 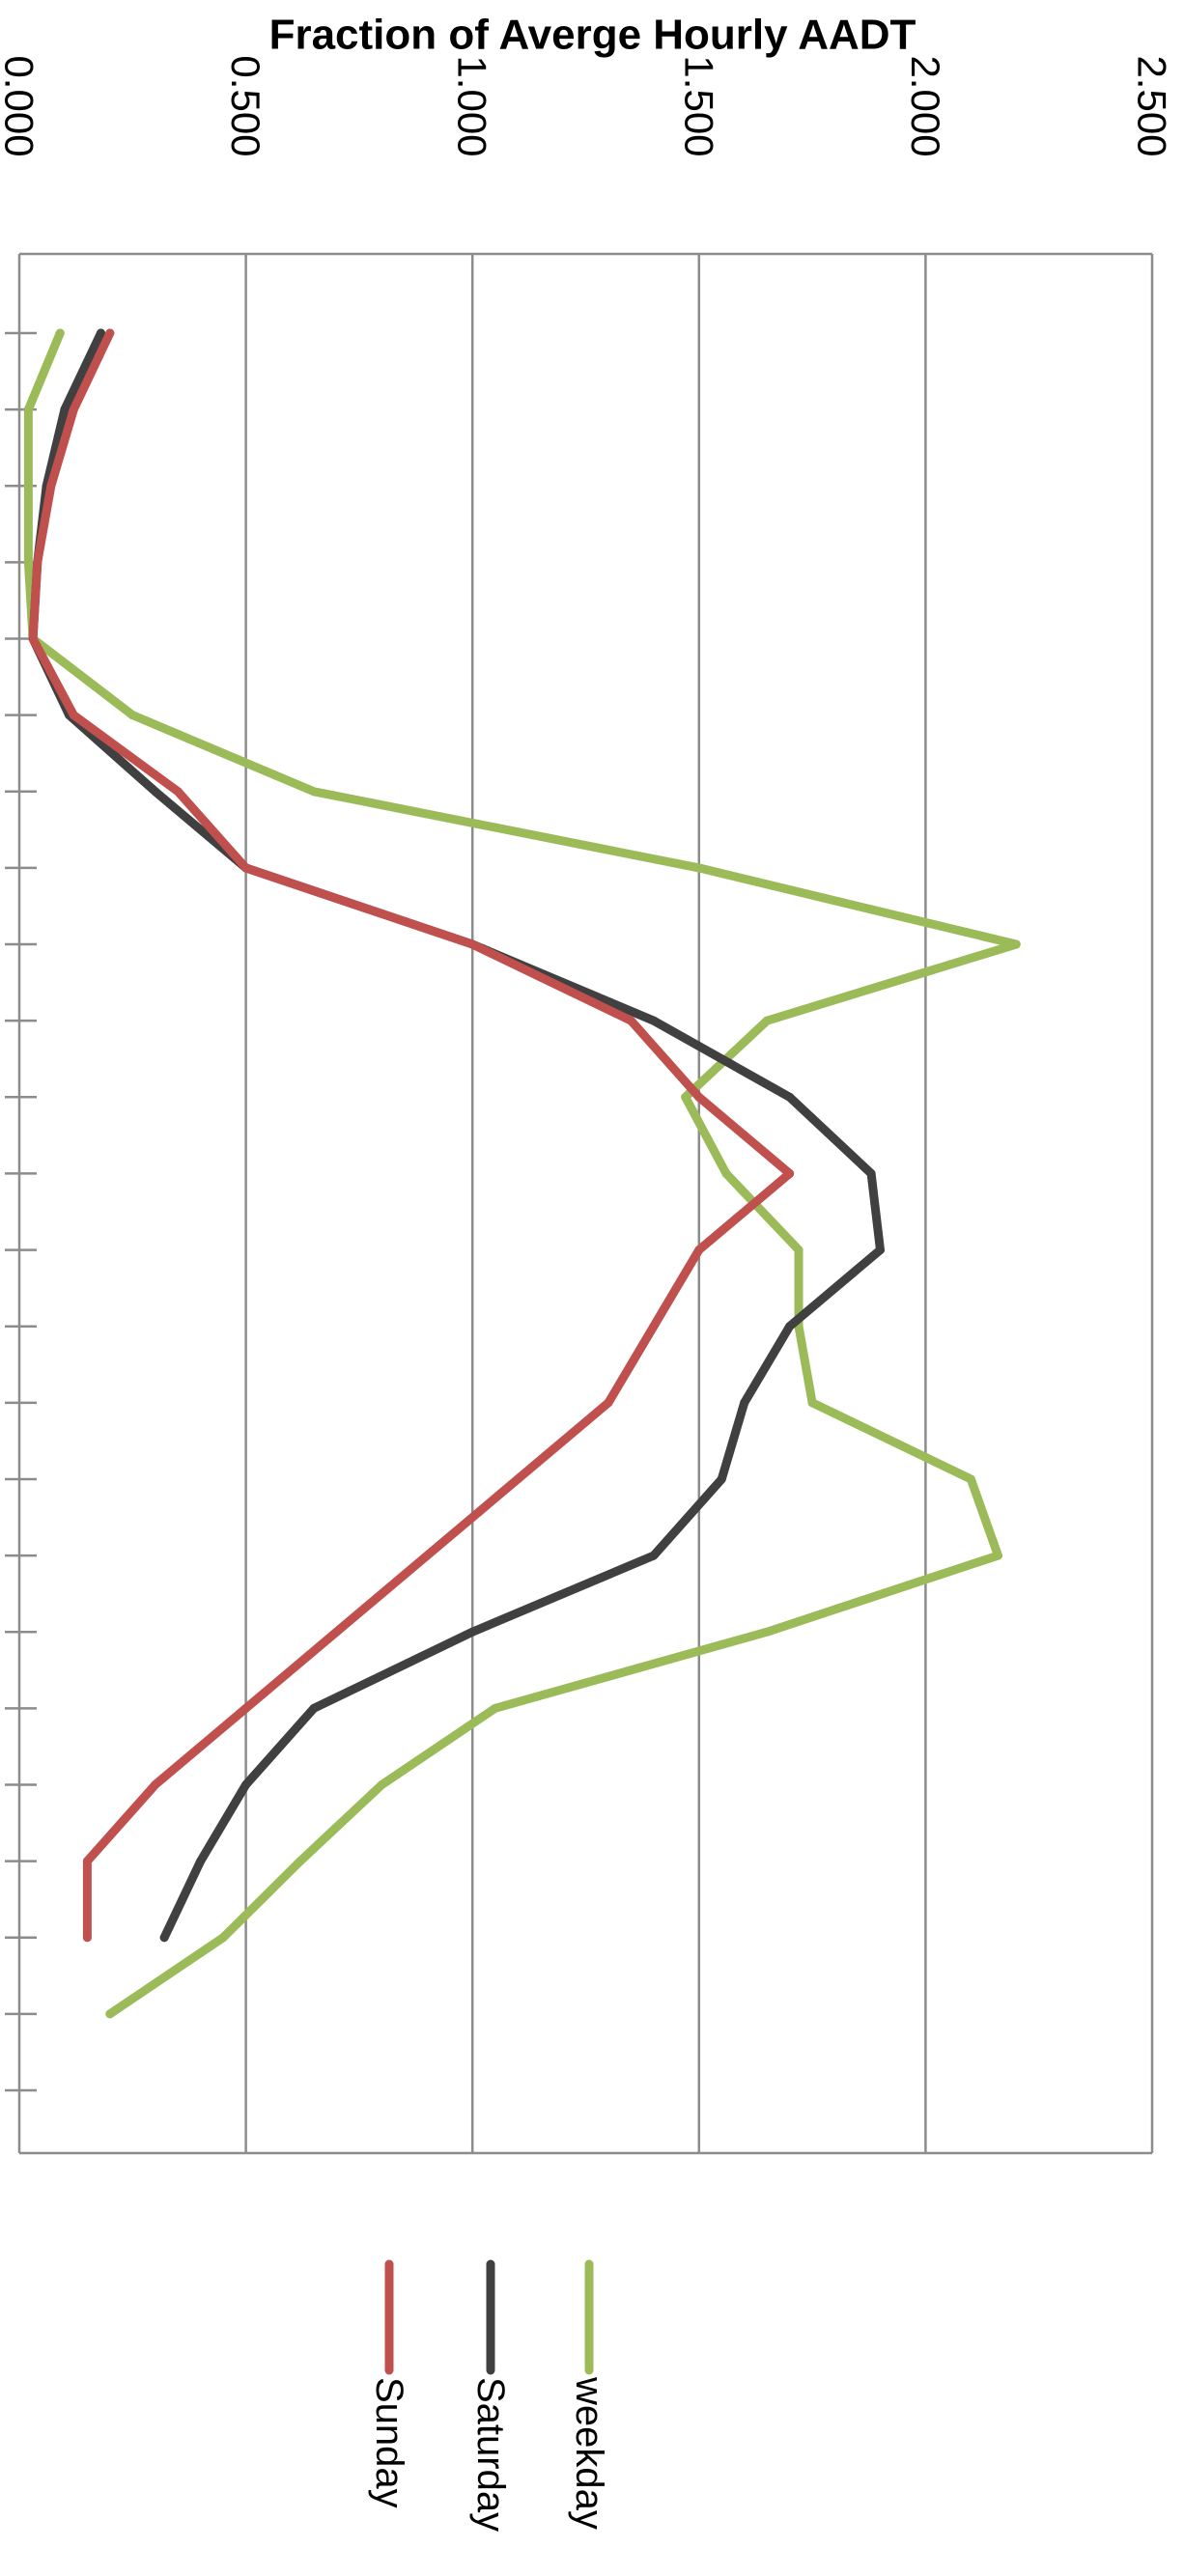 I want to click on value-tick-label: 0.500, so click(x=245, y=106).